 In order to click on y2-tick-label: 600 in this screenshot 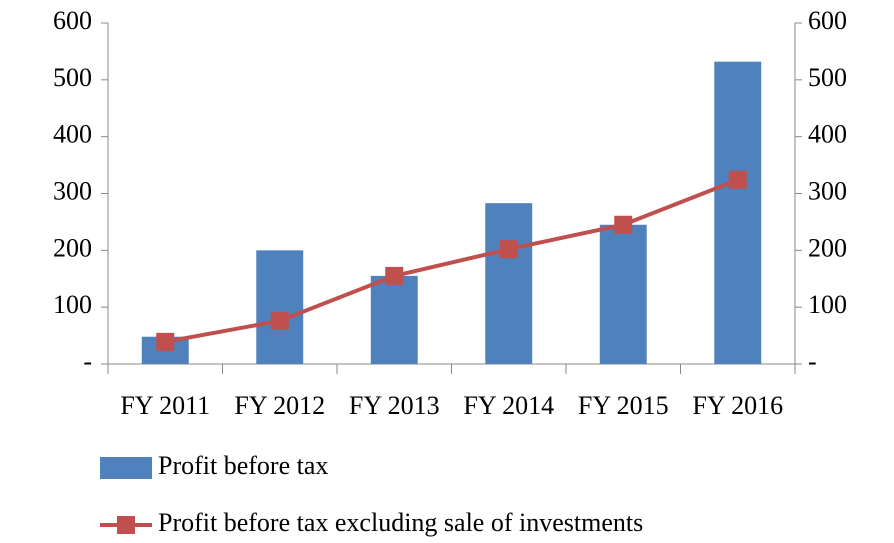, I will do `click(827, 20)`.